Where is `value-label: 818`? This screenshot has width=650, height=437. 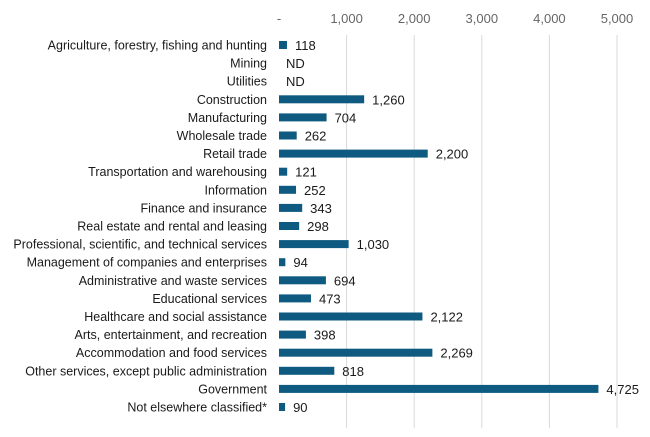 value-label: 818 is located at coordinates (353, 371).